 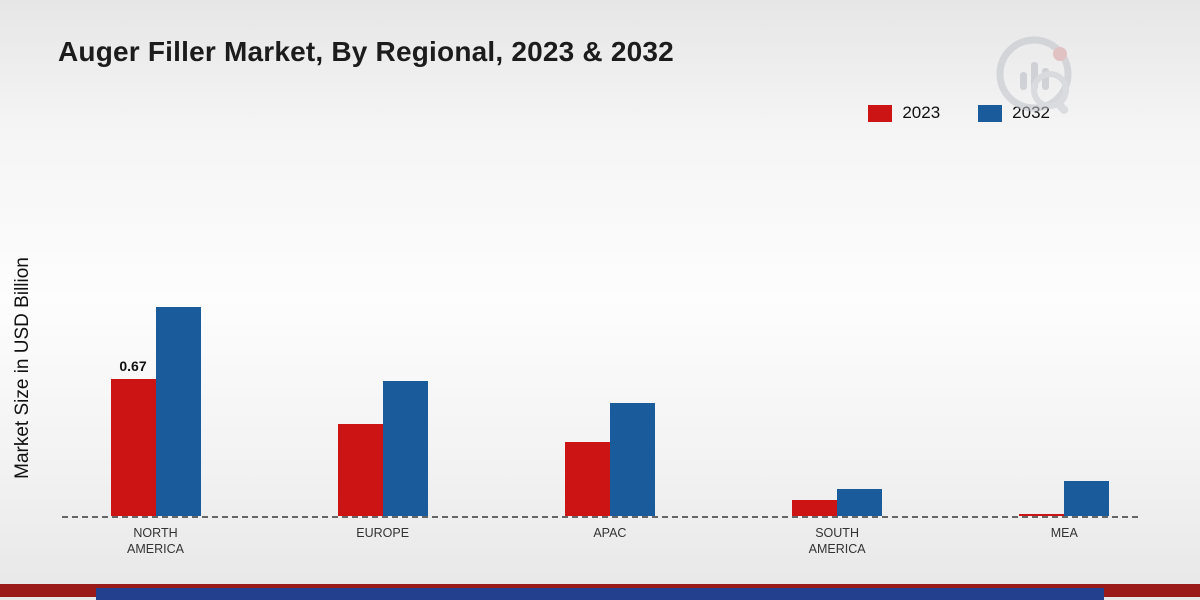 I want to click on bar-2032-mea, so click(x=1087, y=498).